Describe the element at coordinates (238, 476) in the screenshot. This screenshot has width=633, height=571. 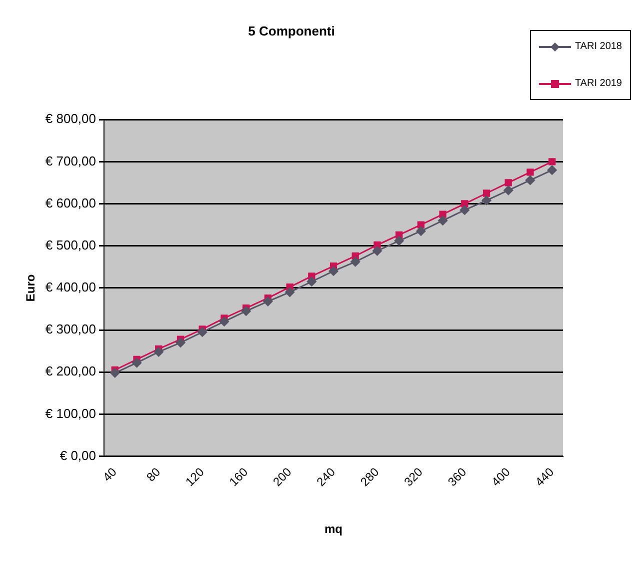
I see `x-tick-label: 160` at that location.